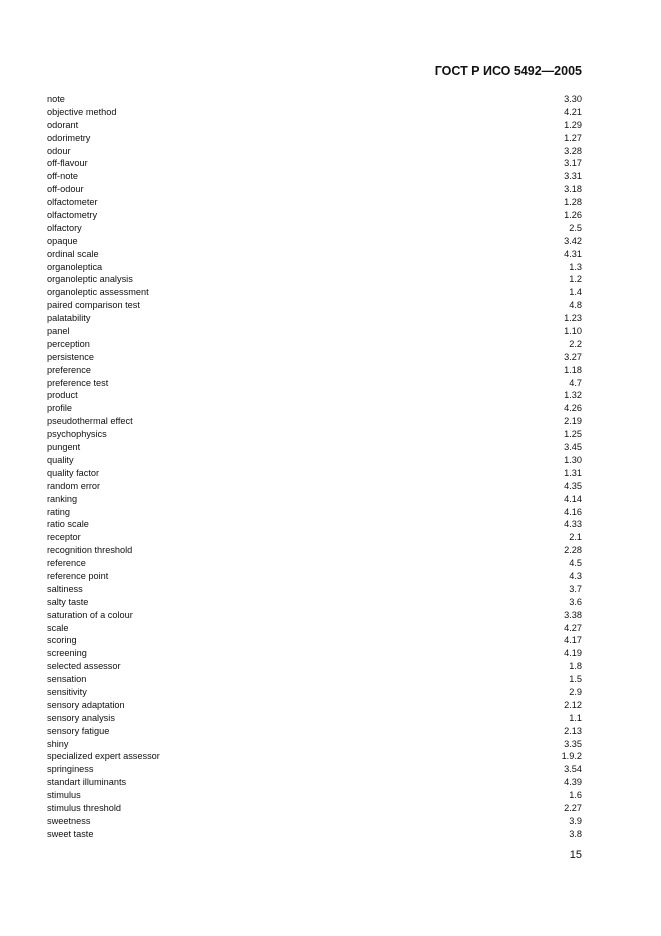 This screenshot has height=936, width=661. I want to click on entry-reference: 2.12, so click(573, 704).